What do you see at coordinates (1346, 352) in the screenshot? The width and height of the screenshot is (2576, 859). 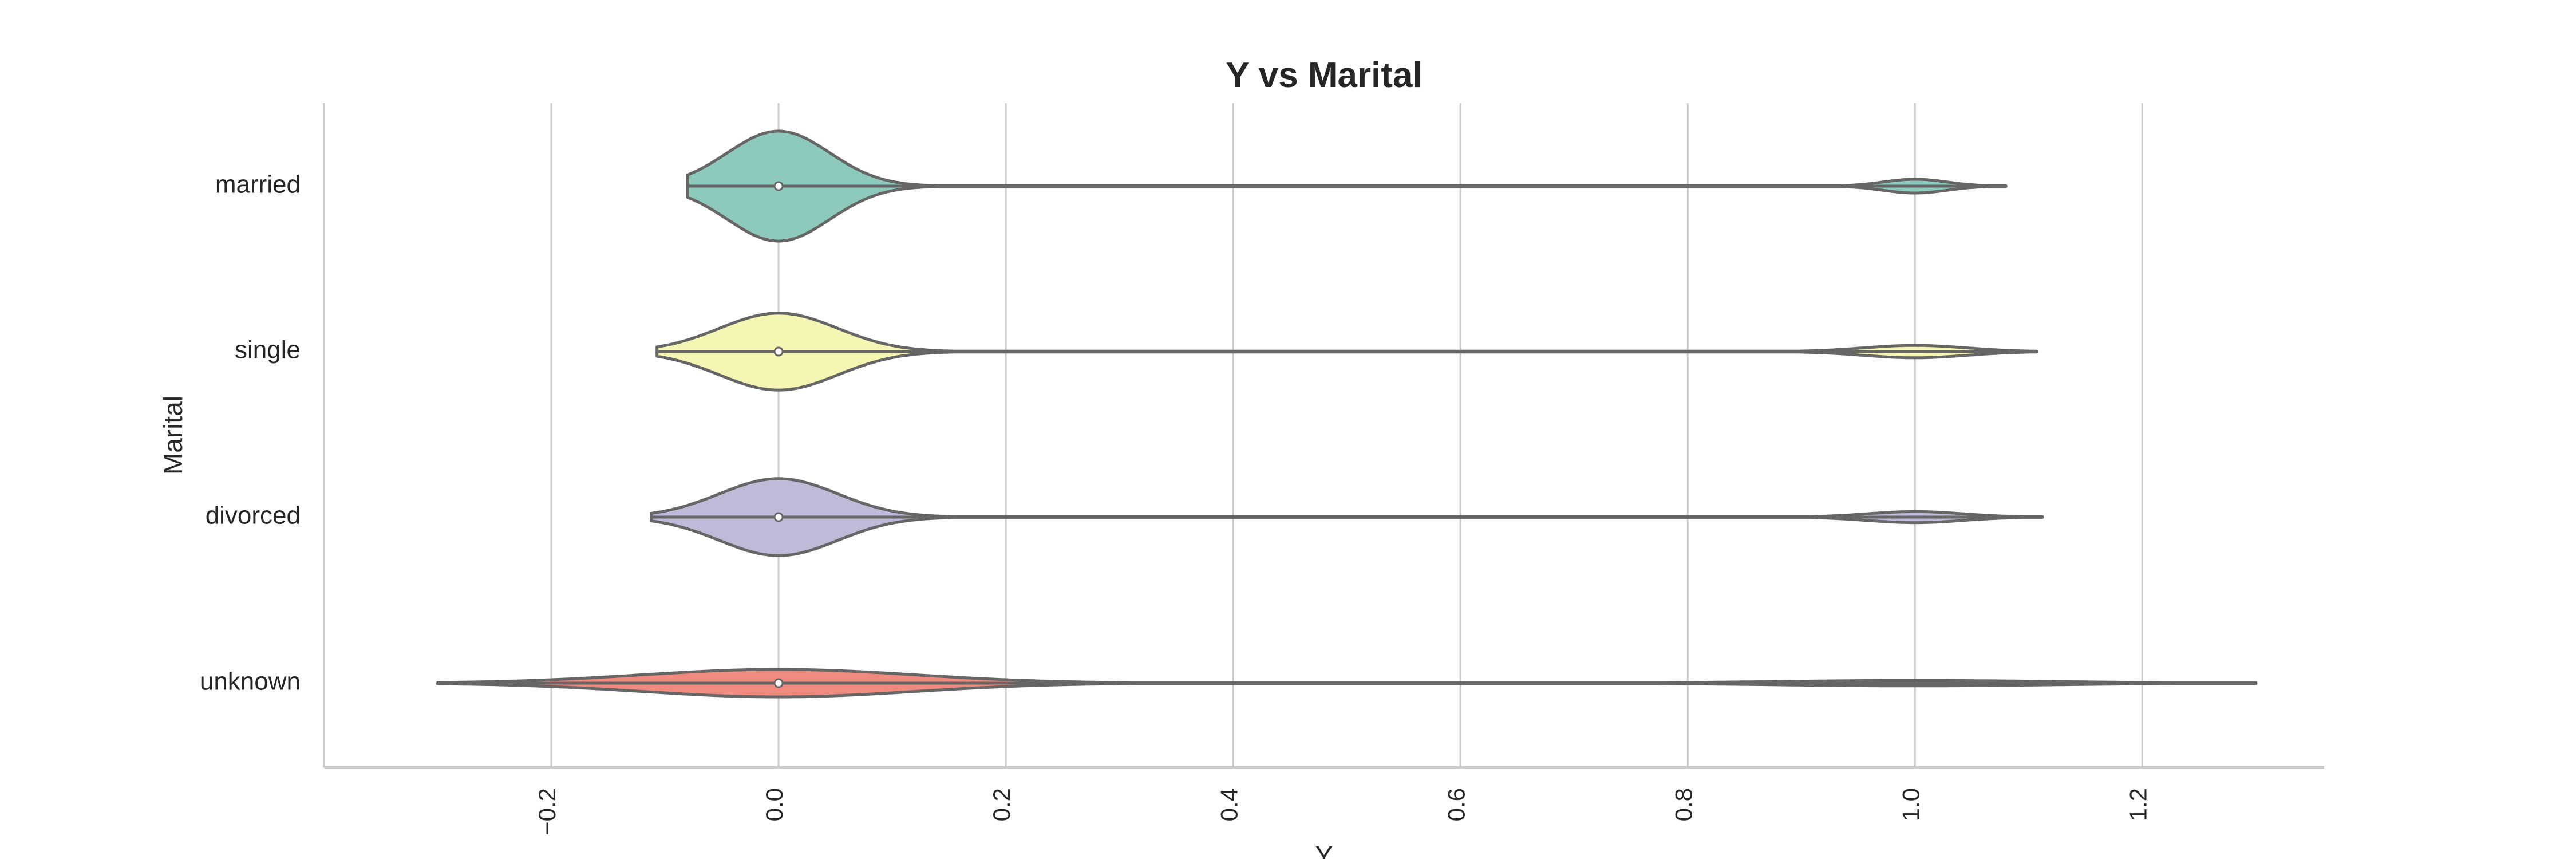 I see `violin-group-single` at bounding box center [1346, 352].